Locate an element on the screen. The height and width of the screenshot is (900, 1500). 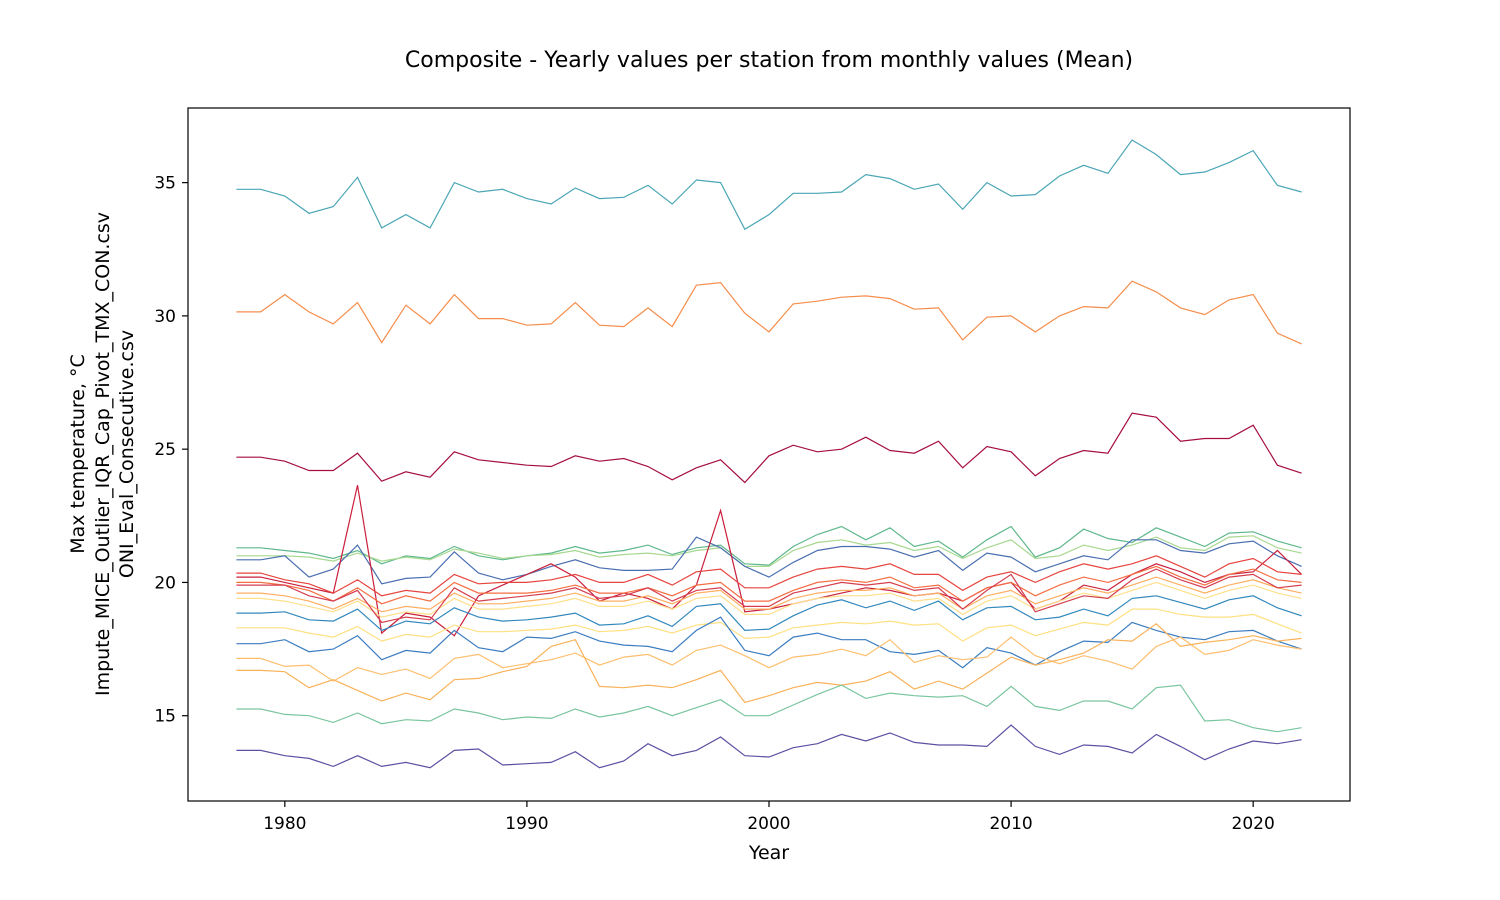
x-tick-label: 2010 is located at coordinates (1010, 824).